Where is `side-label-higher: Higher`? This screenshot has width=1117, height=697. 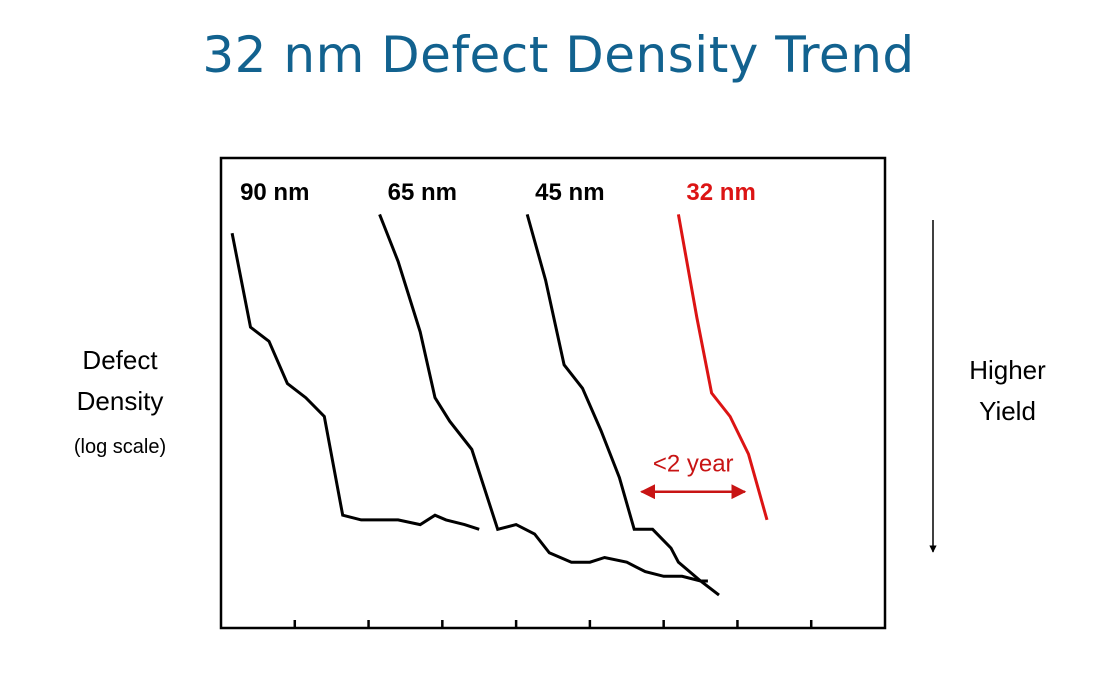
side-label-higher: Higher is located at coordinates (1007, 370).